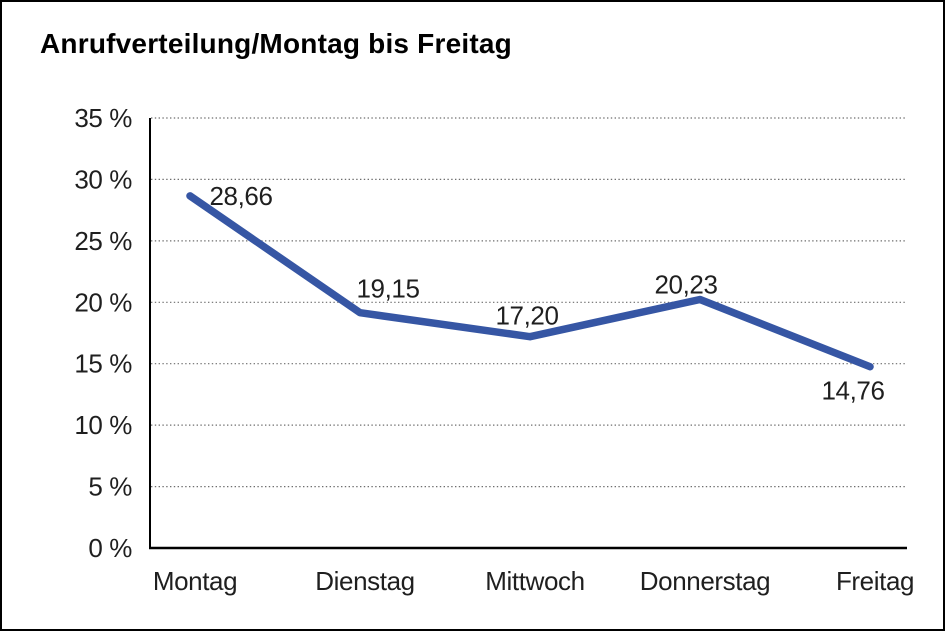  I want to click on y-axis-tick-label: 0 %, so click(110, 548).